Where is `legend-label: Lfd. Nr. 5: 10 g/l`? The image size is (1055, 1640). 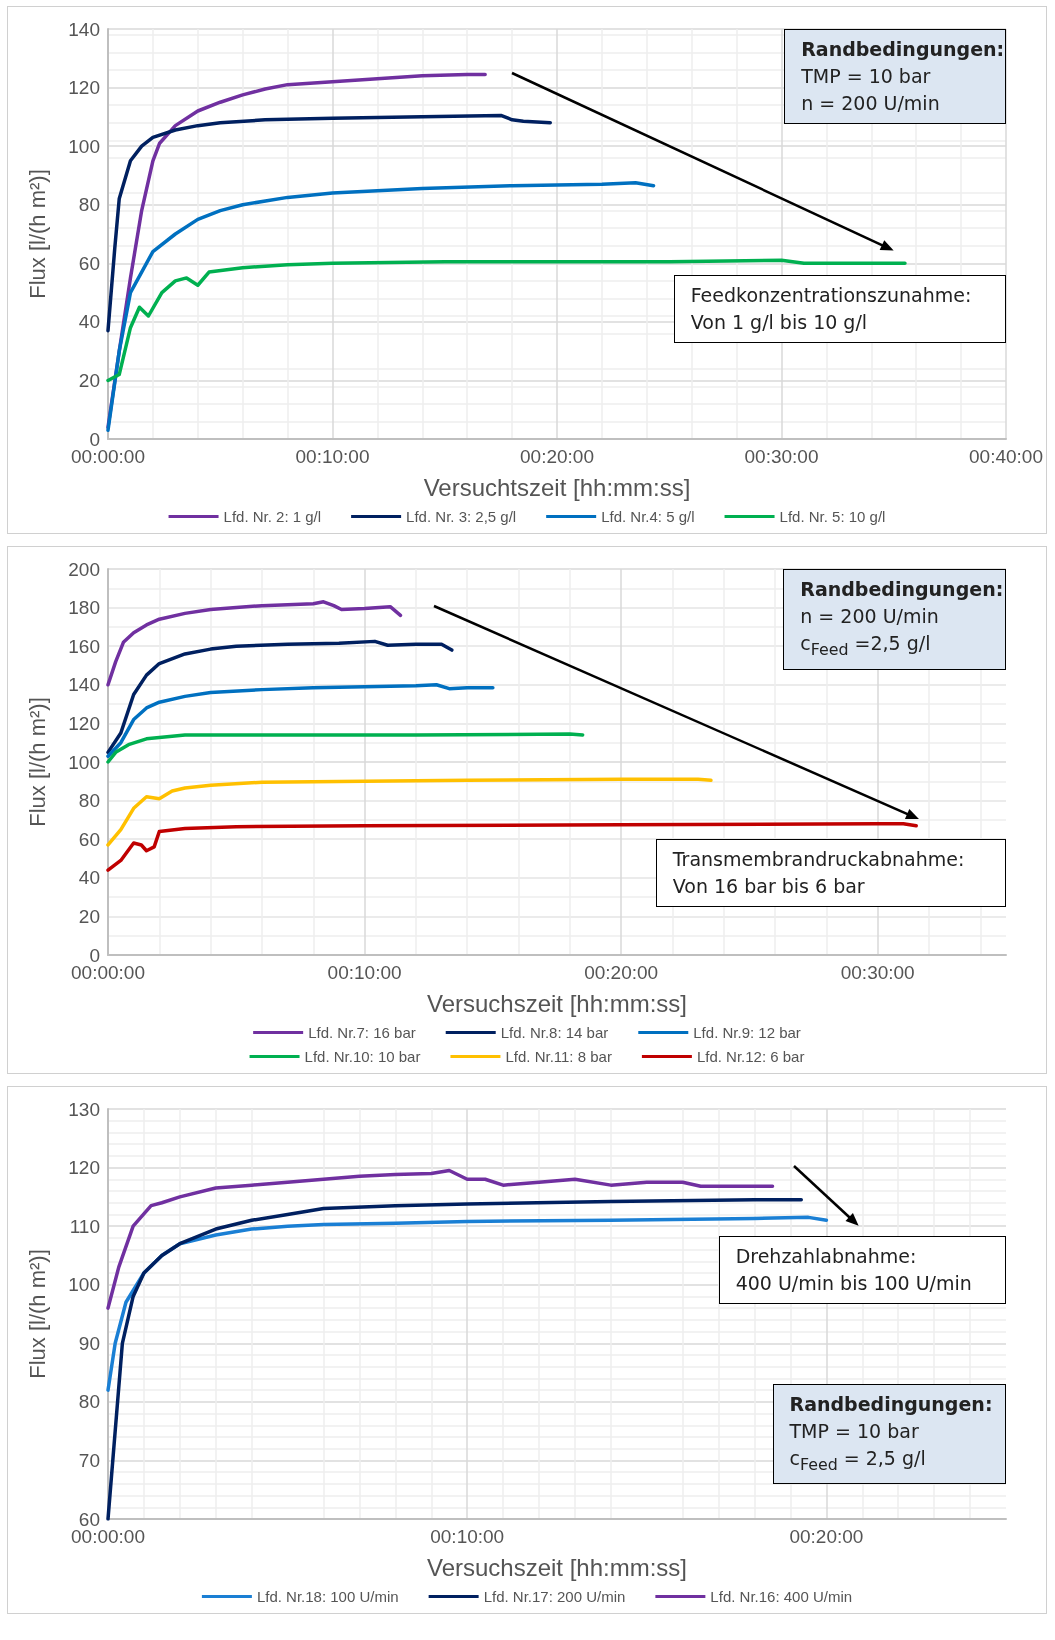 legend-label: Lfd. Nr. 5: 10 g/l is located at coordinates (832, 516).